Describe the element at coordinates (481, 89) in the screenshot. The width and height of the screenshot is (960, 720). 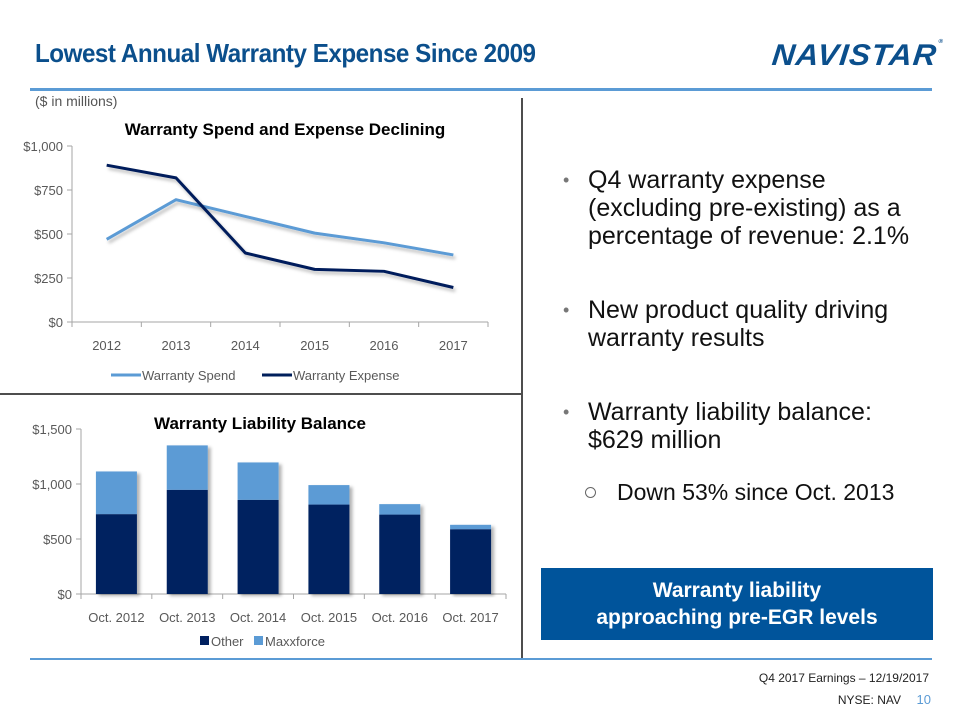
I see `header-rule` at that location.